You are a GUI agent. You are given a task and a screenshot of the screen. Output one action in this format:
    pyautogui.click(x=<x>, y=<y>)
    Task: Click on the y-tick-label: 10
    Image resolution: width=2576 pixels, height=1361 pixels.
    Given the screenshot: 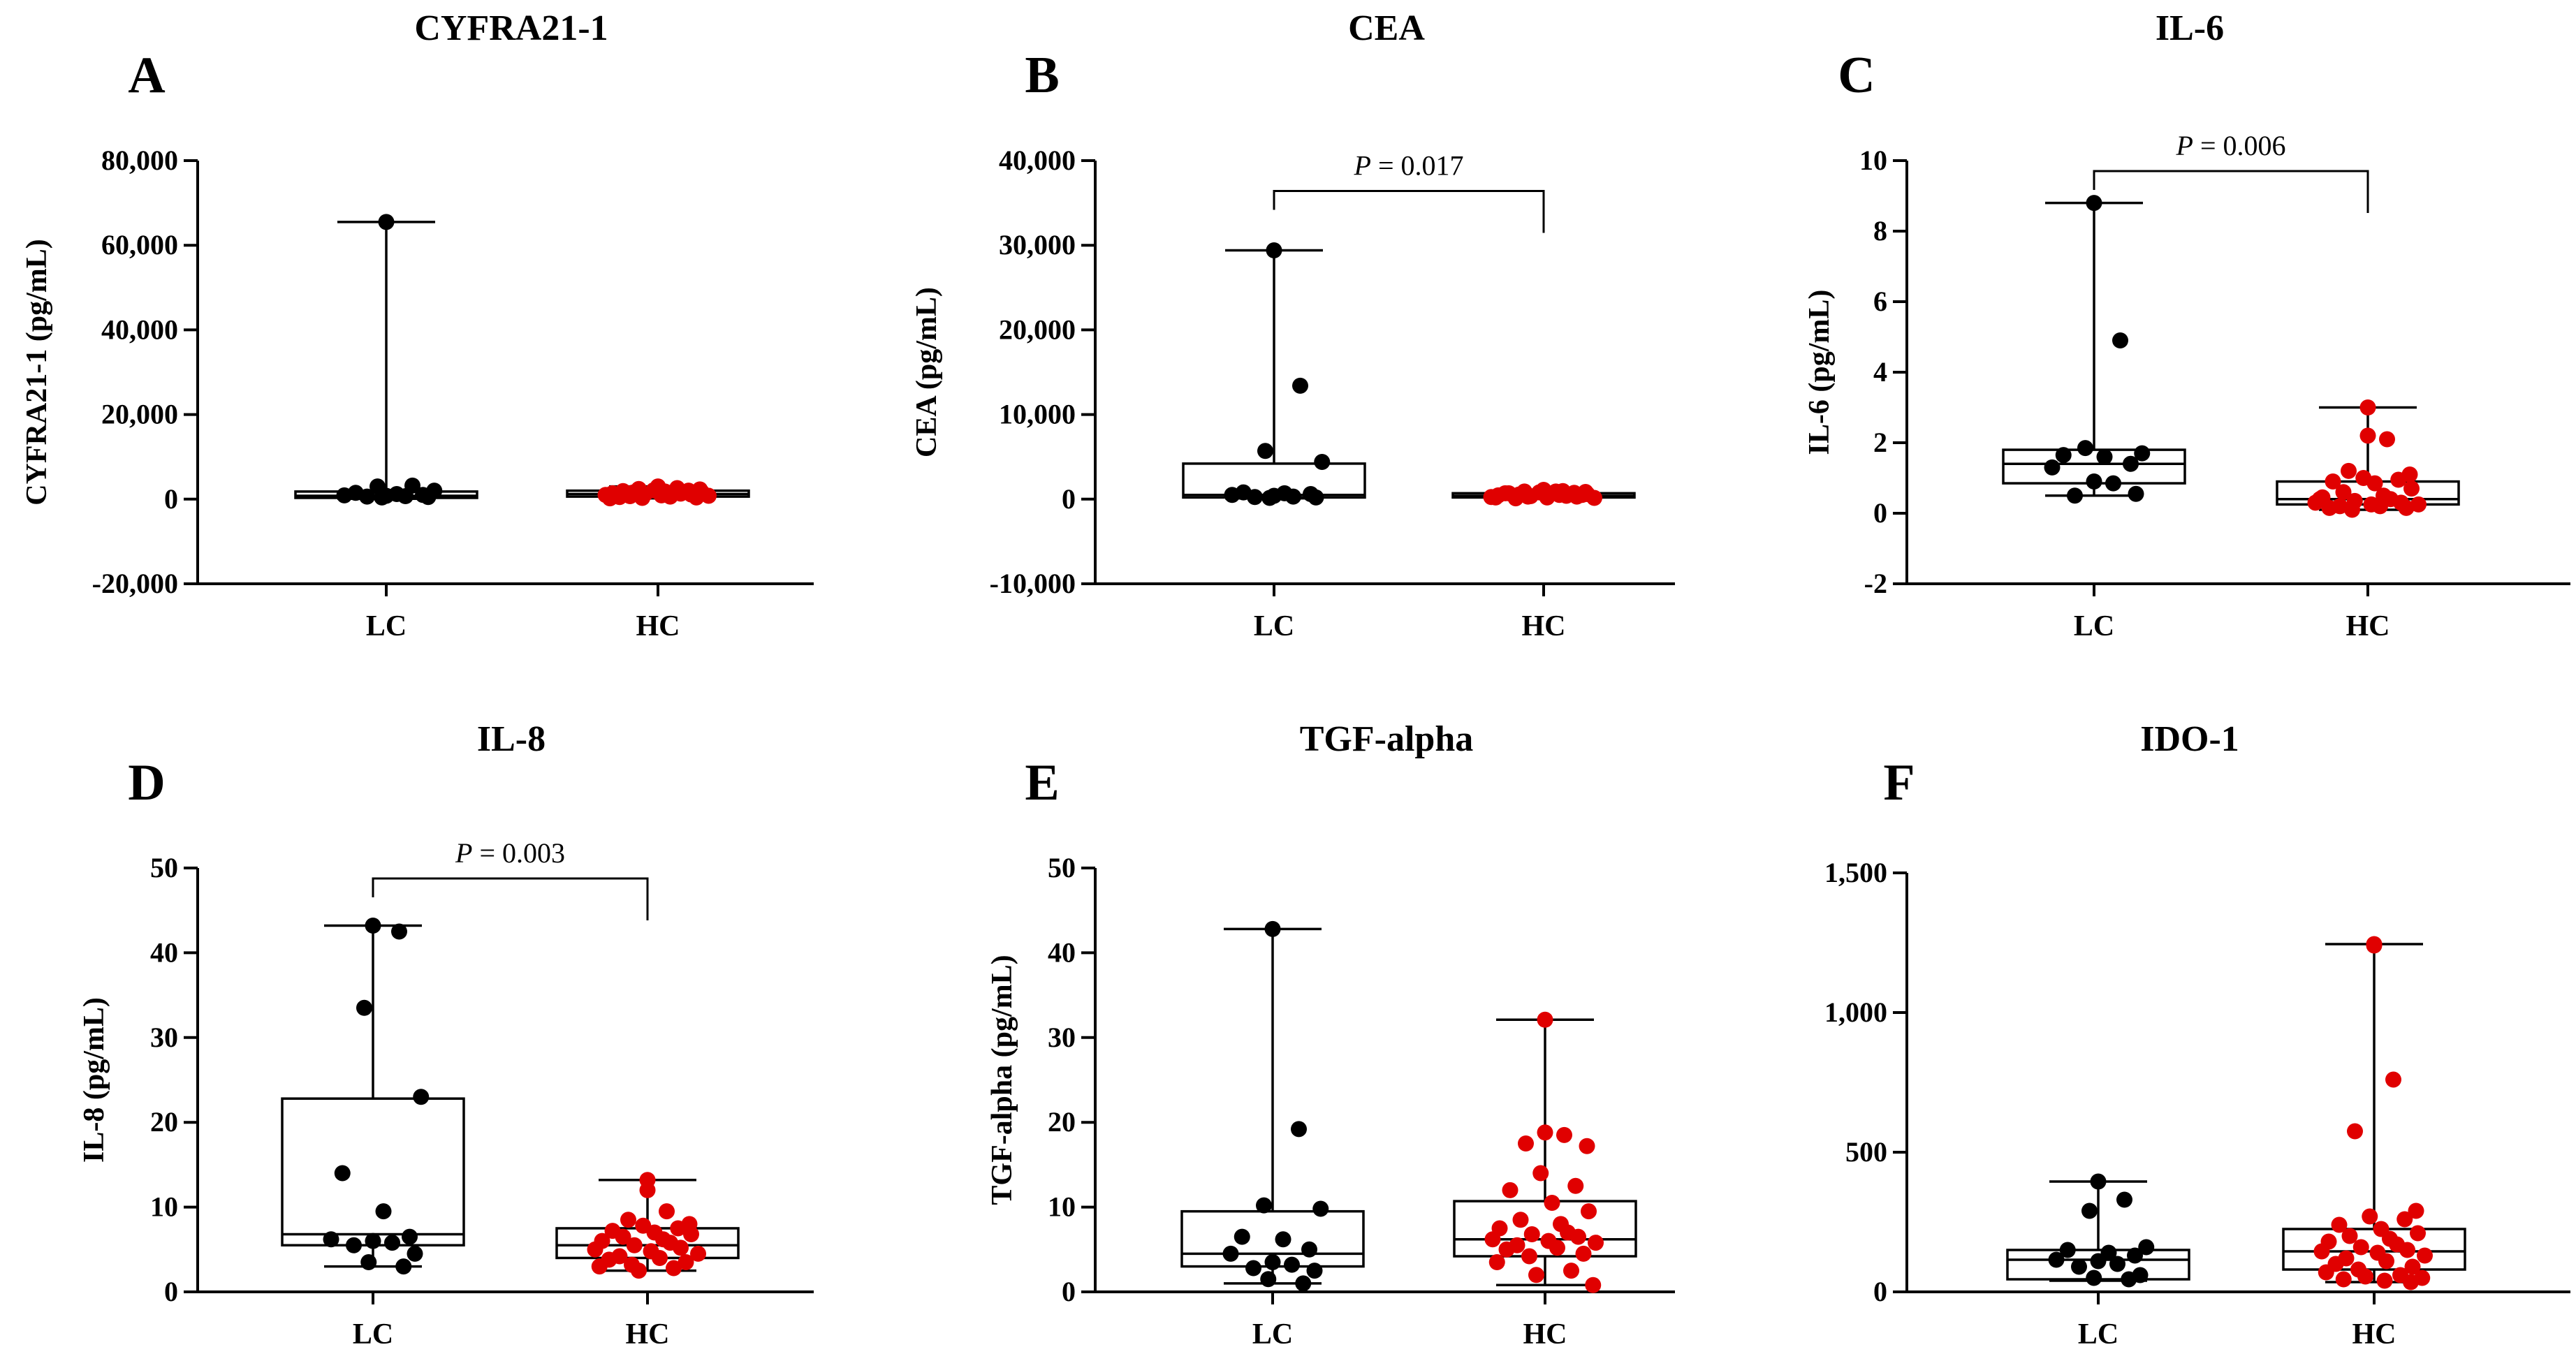 What is the action you would take?
    pyautogui.click(x=1062, y=1207)
    